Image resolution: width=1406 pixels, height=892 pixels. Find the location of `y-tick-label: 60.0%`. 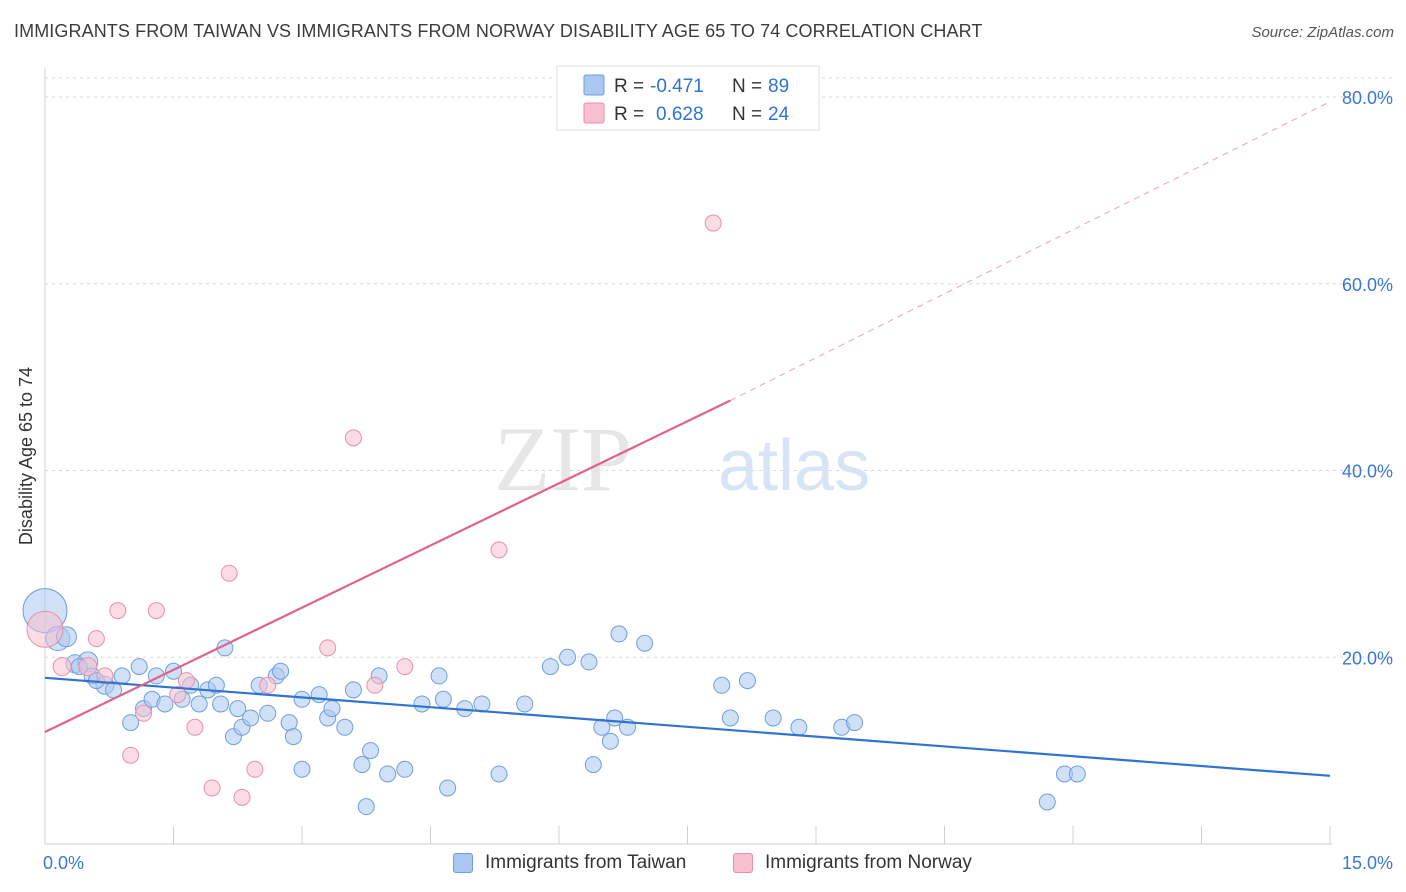

y-tick-label: 60.0% is located at coordinates (1367, 285).